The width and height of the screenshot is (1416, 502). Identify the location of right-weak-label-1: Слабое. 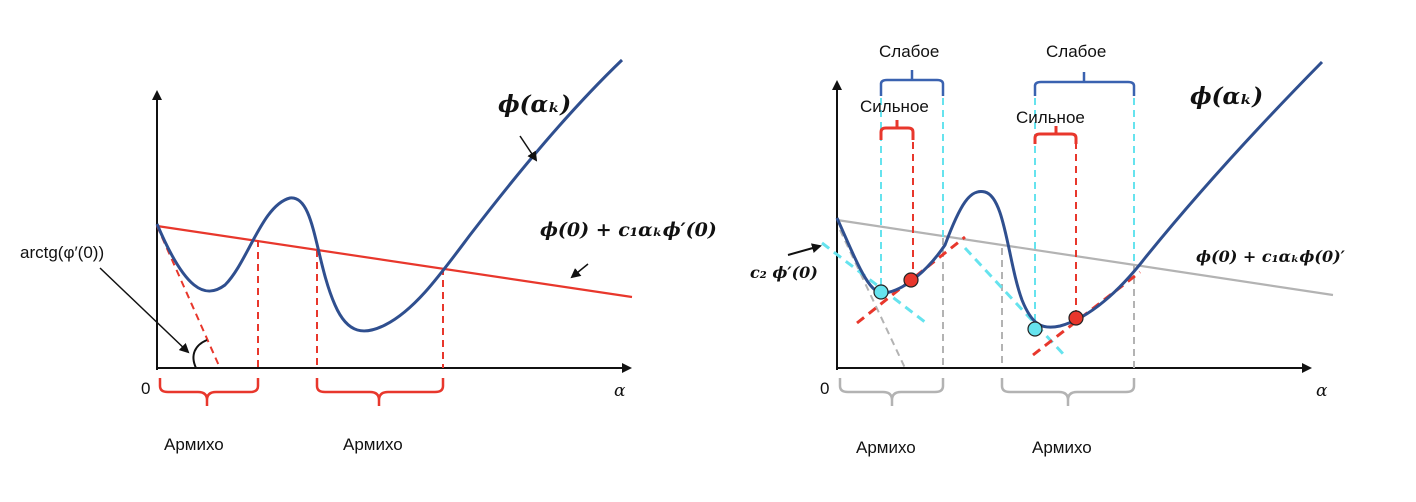
(909, 51).